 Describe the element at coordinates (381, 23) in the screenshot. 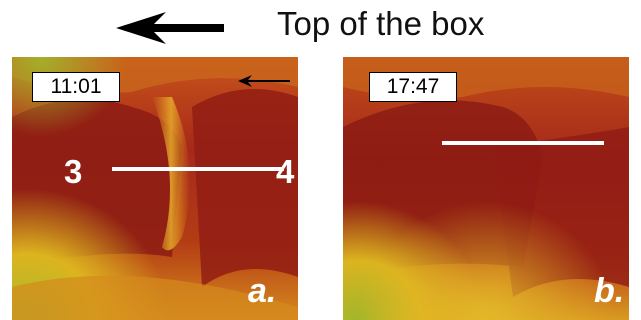

I see `figure-title: Top of the box` at that location.